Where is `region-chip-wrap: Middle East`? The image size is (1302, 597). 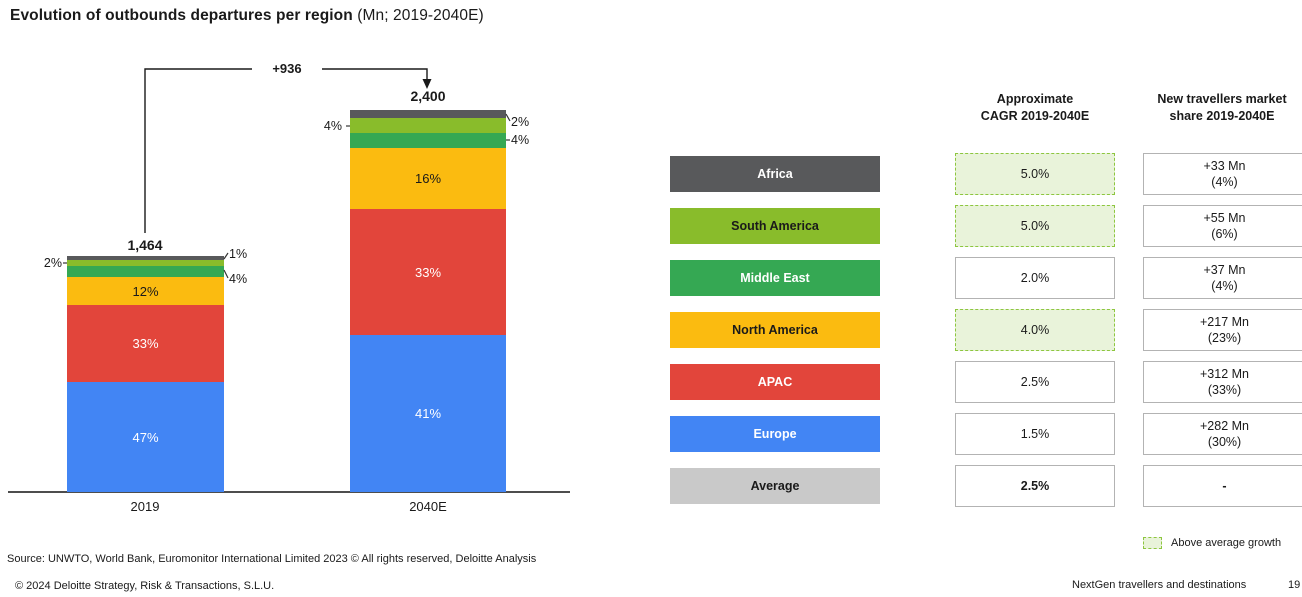
region-chip-wrap: Middle East is located at coordinates (775, 278).